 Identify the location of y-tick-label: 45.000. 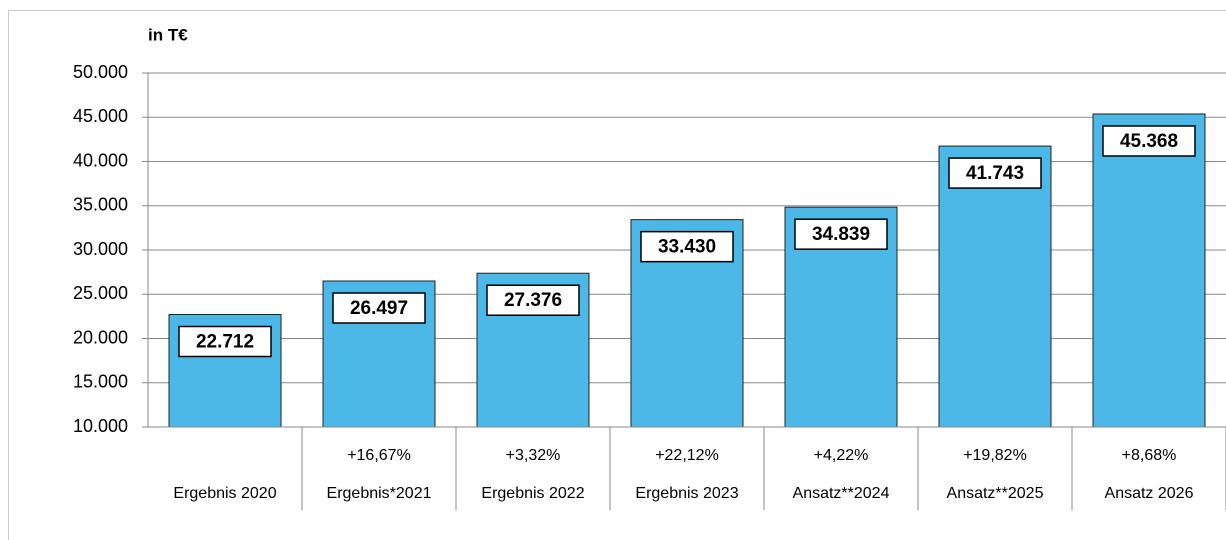
(100, 116).